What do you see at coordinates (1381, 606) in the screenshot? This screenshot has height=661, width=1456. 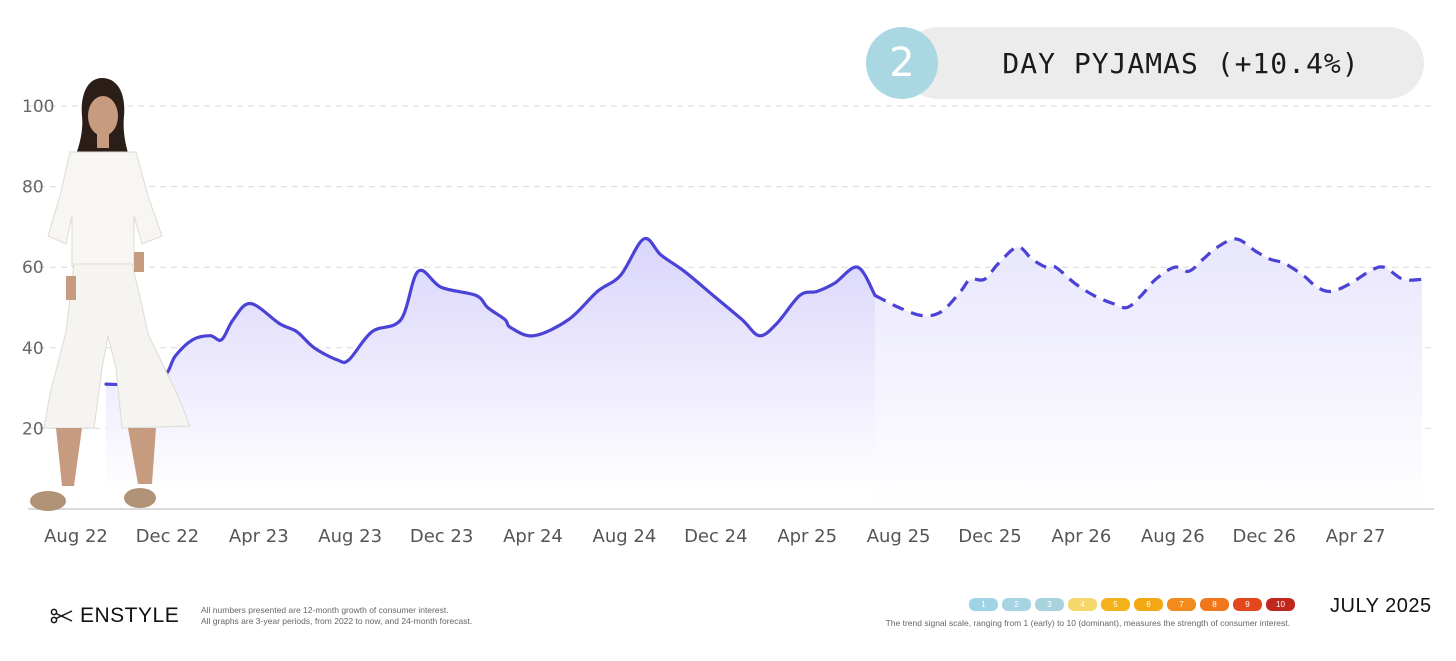 I see `report-date: JULY 2025` at bounding box center [1381, 606].